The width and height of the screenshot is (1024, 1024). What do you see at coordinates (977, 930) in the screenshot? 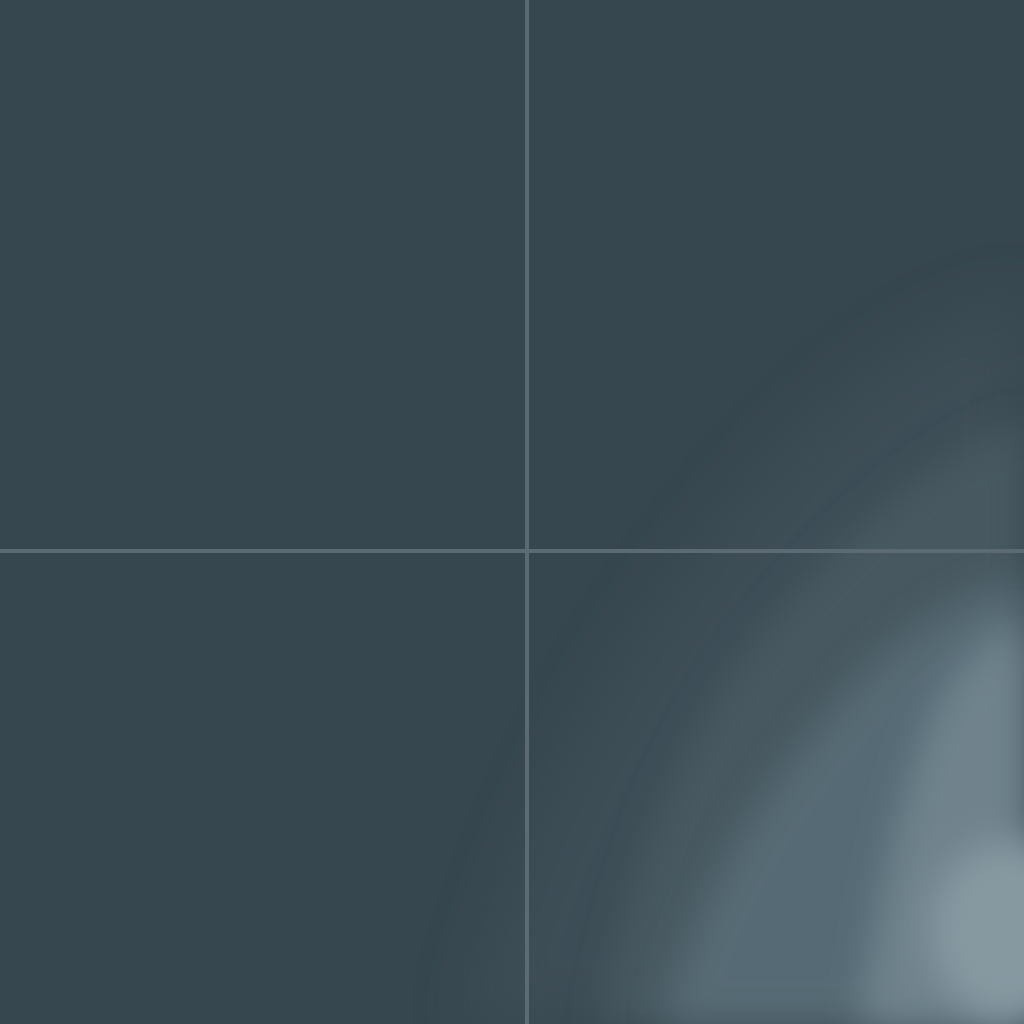
I see `overlay-region-highlight` at bounding box center [977, 930].